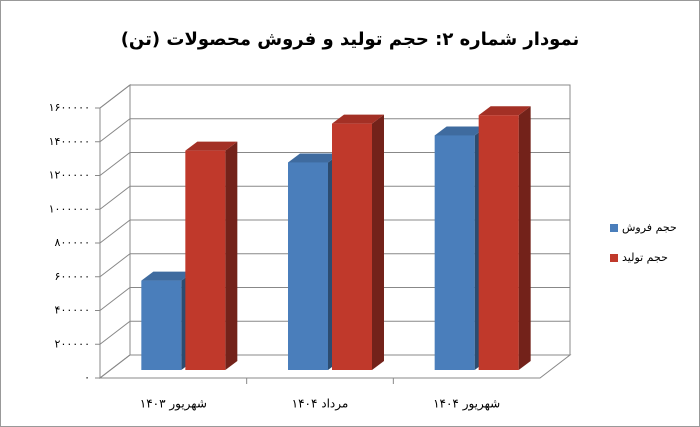  Describe the element at coordinates (466, 404) in the screenshot. I see `x-tick-label: شهریور ۱۴۰۴` at that location.